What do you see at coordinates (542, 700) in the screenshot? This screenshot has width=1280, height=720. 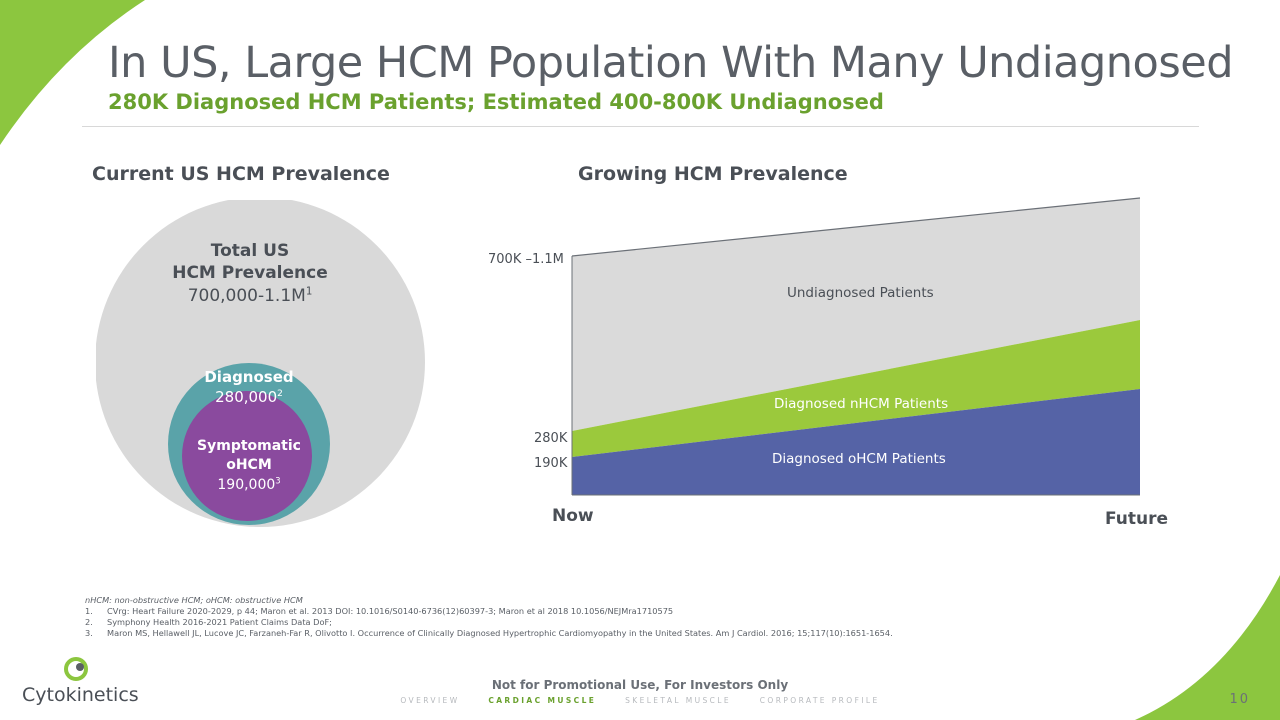 I see `nav-cardiac-muscle: CARDIAC MUSCLE` at bounding box center [542, 700].